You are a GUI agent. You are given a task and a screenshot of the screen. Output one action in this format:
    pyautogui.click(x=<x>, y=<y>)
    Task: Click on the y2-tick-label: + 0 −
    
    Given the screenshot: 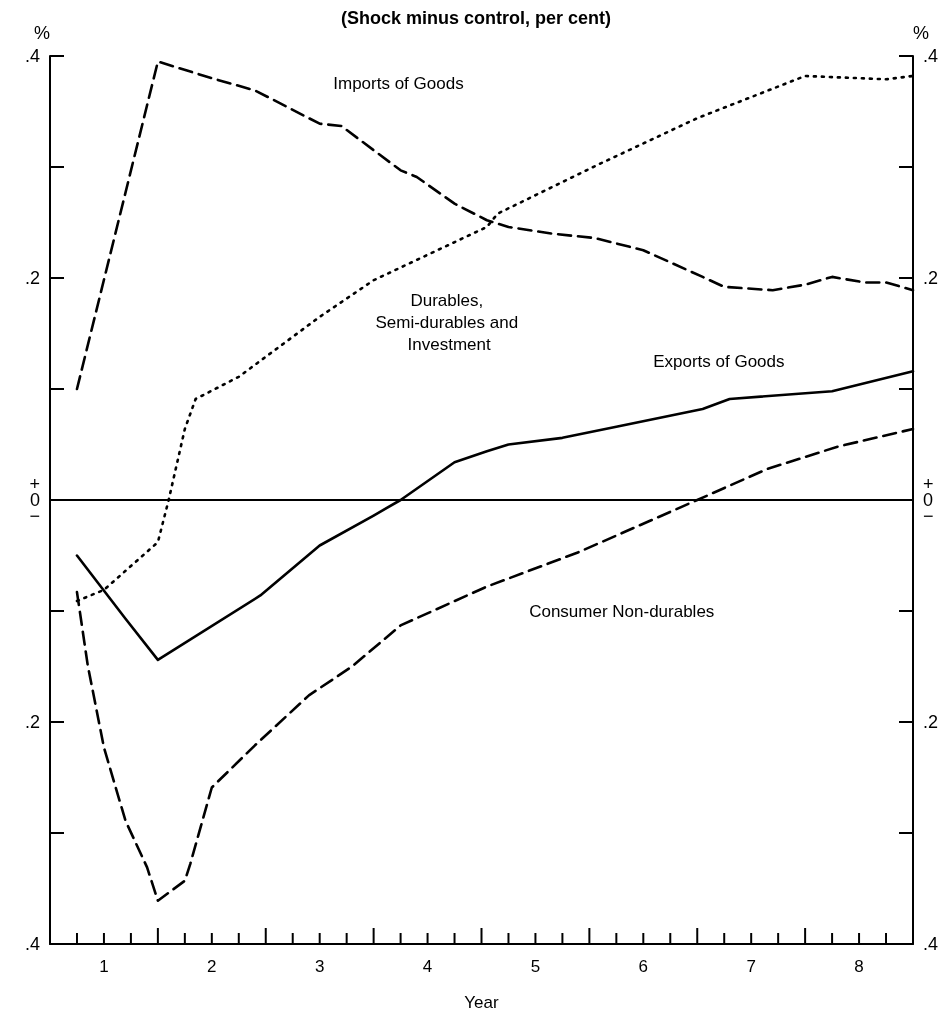 What is the action you would take?
    pyautogui.click(x=928, y=500)
    